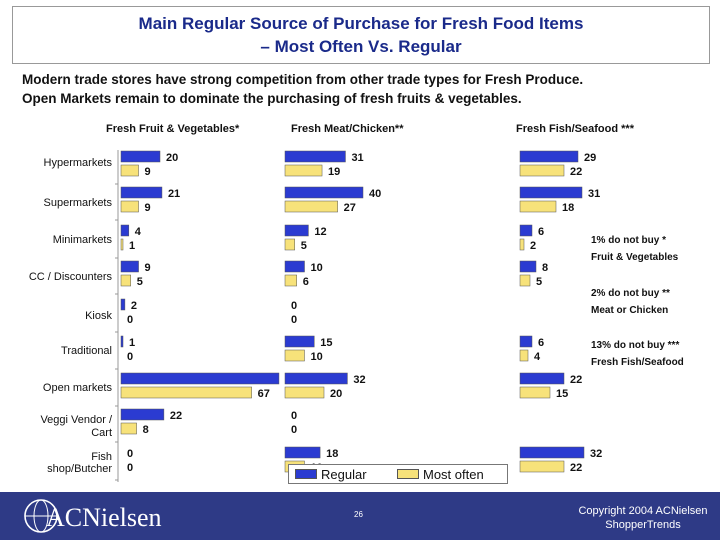  What do you see at coordinates (134, 306) in the screenshot?
I see `data-label: 2` at bounding box center [134, 306].